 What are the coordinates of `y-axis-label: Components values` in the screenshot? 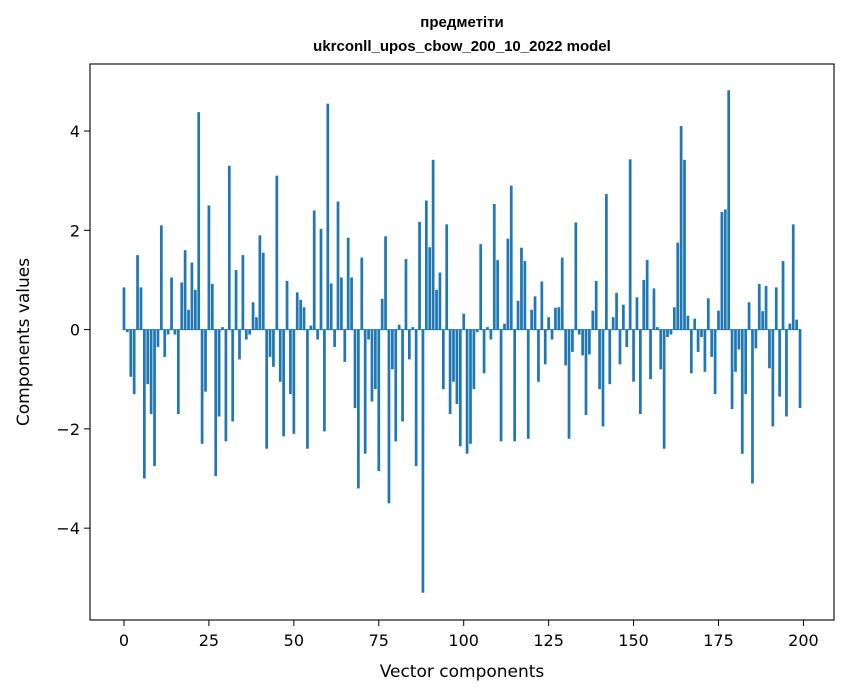 It's located at (24, 342).